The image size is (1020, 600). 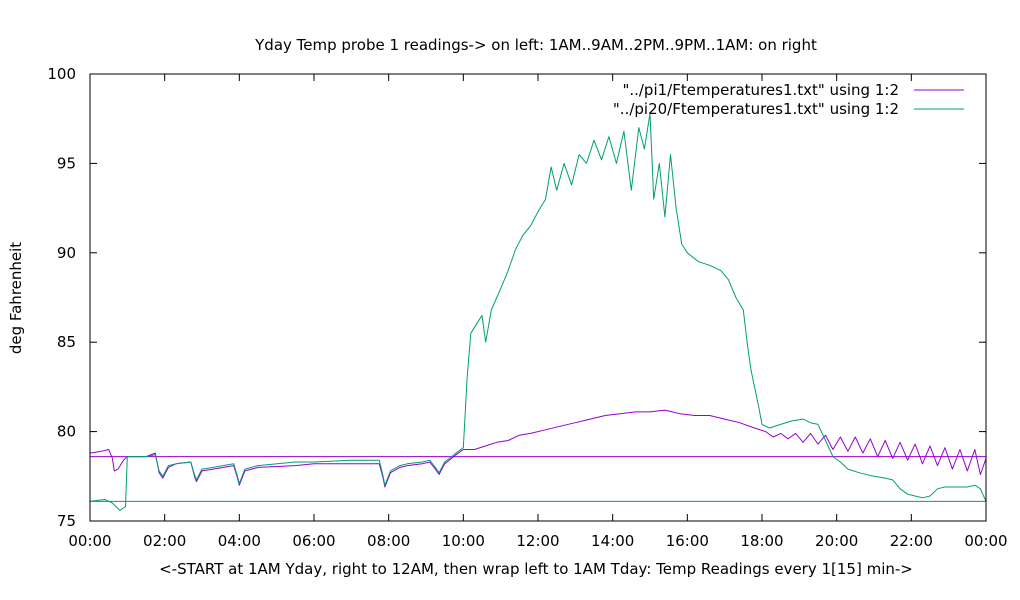 I want to click on x-tick-label: 02:00, so click(x=164, y=541).